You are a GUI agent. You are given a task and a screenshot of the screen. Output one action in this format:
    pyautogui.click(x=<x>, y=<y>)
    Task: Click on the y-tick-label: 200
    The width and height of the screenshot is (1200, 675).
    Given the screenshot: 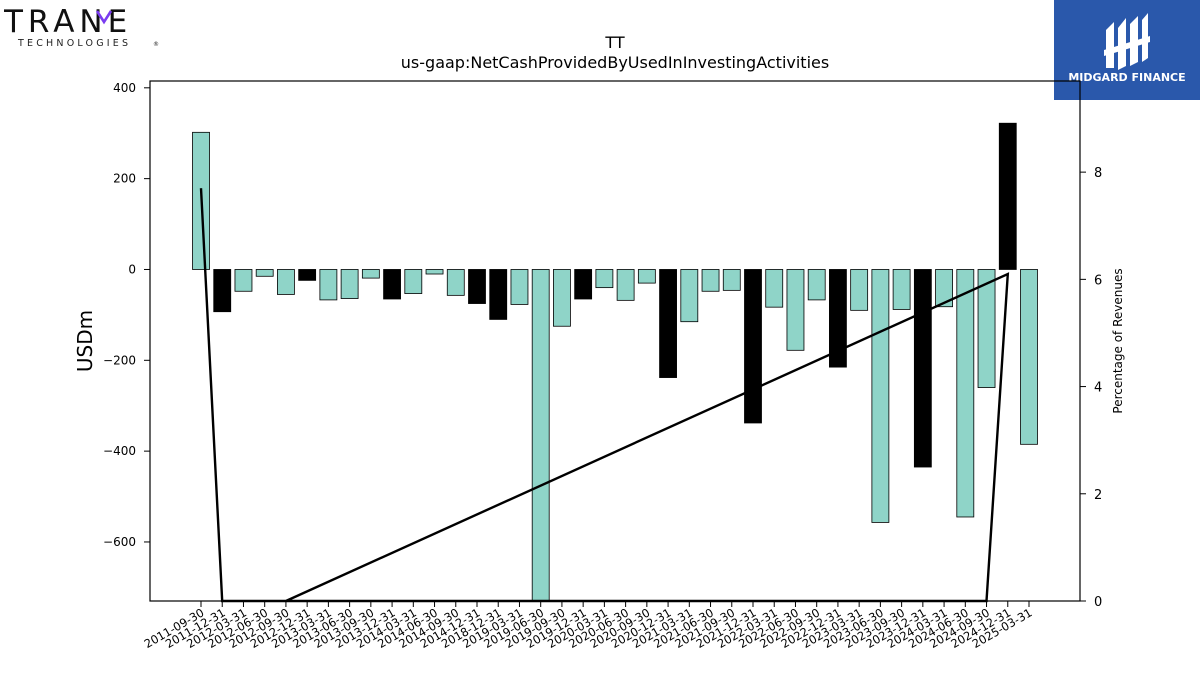 What is the action you would take?
    pyautogui.click(x=124, y=179)
    